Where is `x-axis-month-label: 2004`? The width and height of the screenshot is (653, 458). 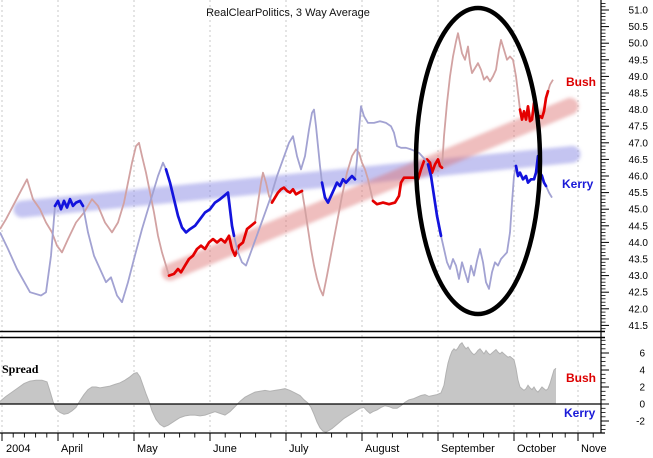 x-axis-month-label: 2004 is located at coordinates (18, 449).